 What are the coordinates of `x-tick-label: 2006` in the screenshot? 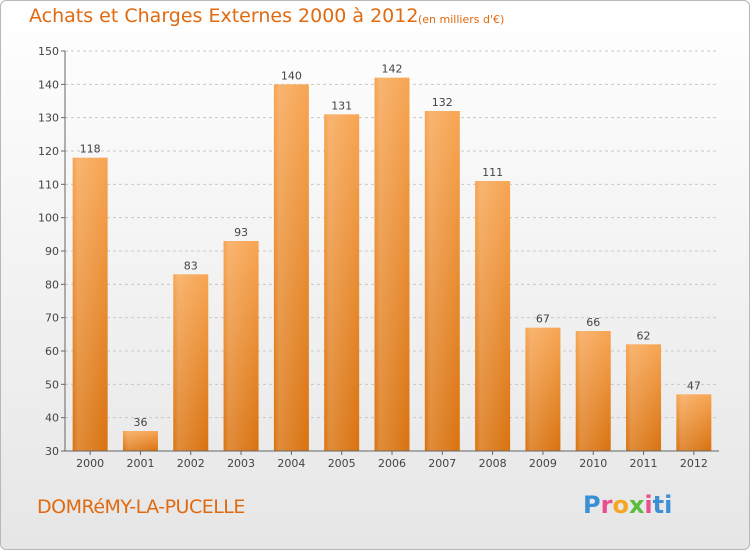 It's located at (392, 463).